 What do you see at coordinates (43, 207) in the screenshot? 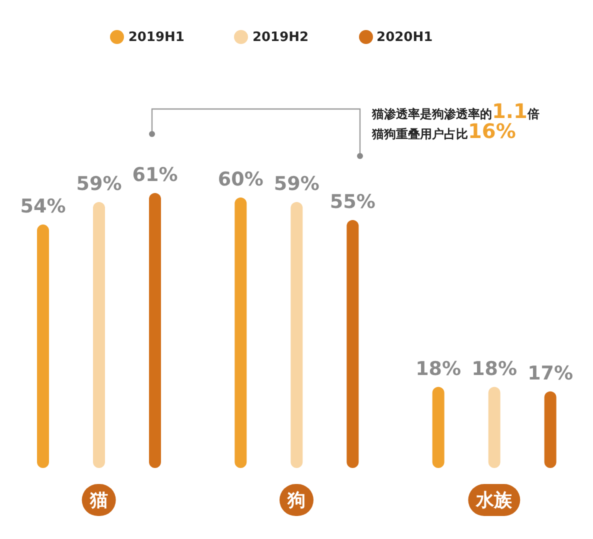
I see `data-label: 54%` at bounding box center [43, 207].